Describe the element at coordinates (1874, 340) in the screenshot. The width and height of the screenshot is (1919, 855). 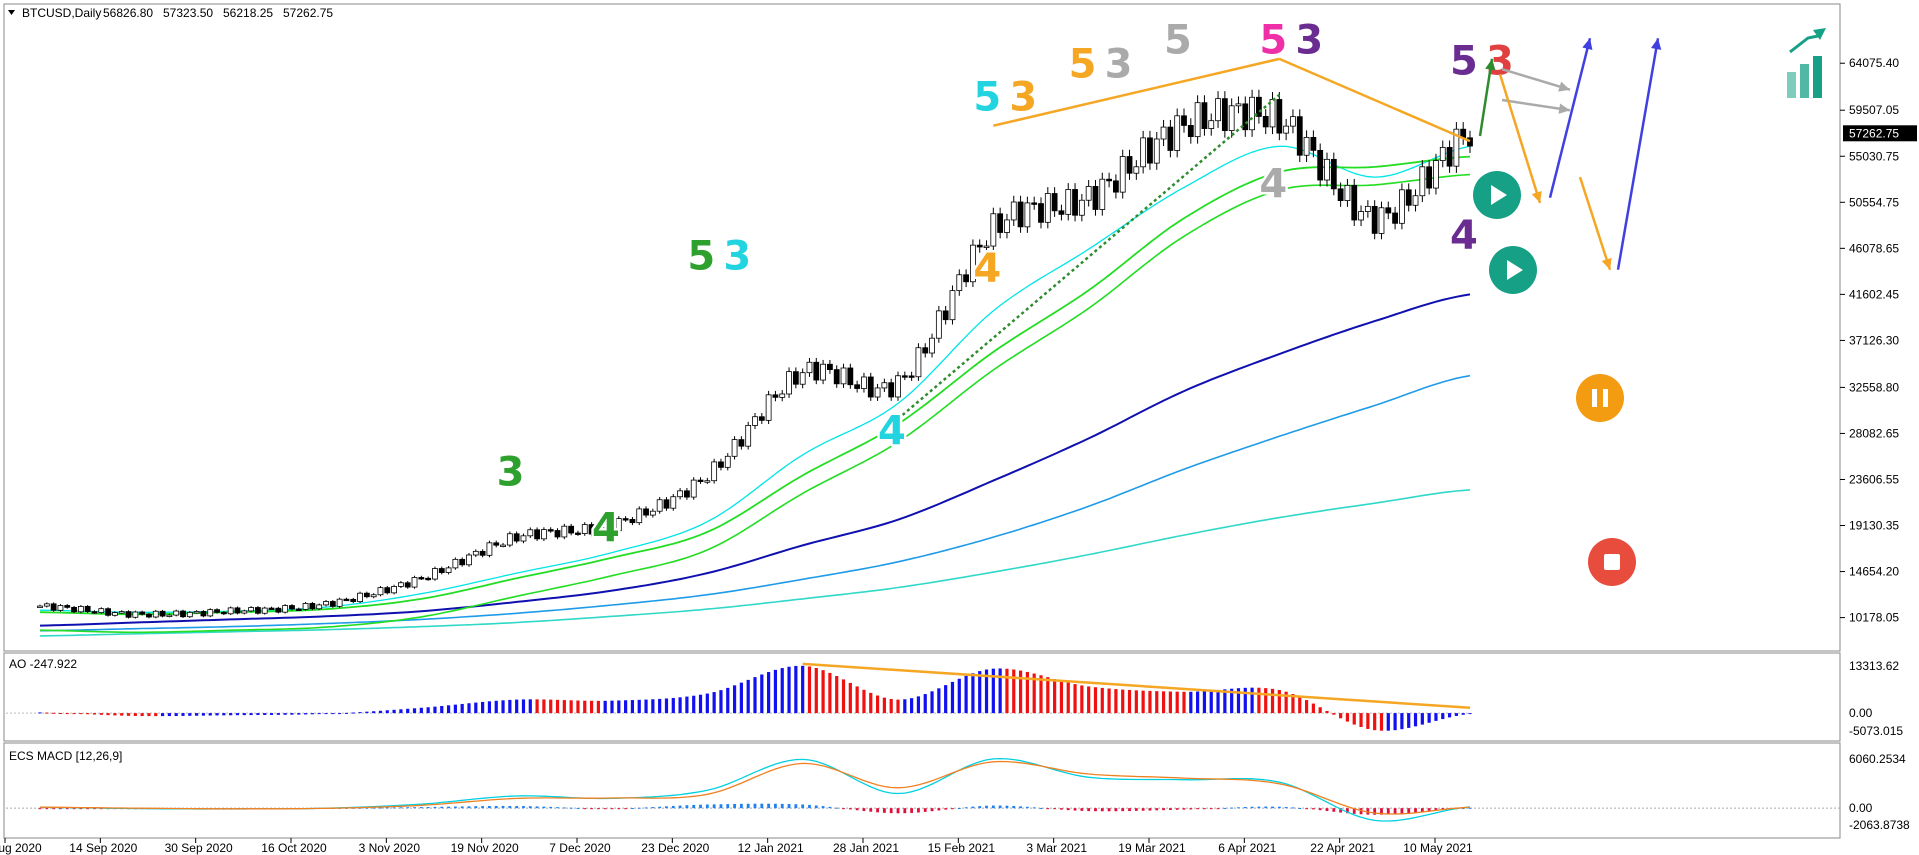
I see `price-tick-label: 37126.30` at that location.